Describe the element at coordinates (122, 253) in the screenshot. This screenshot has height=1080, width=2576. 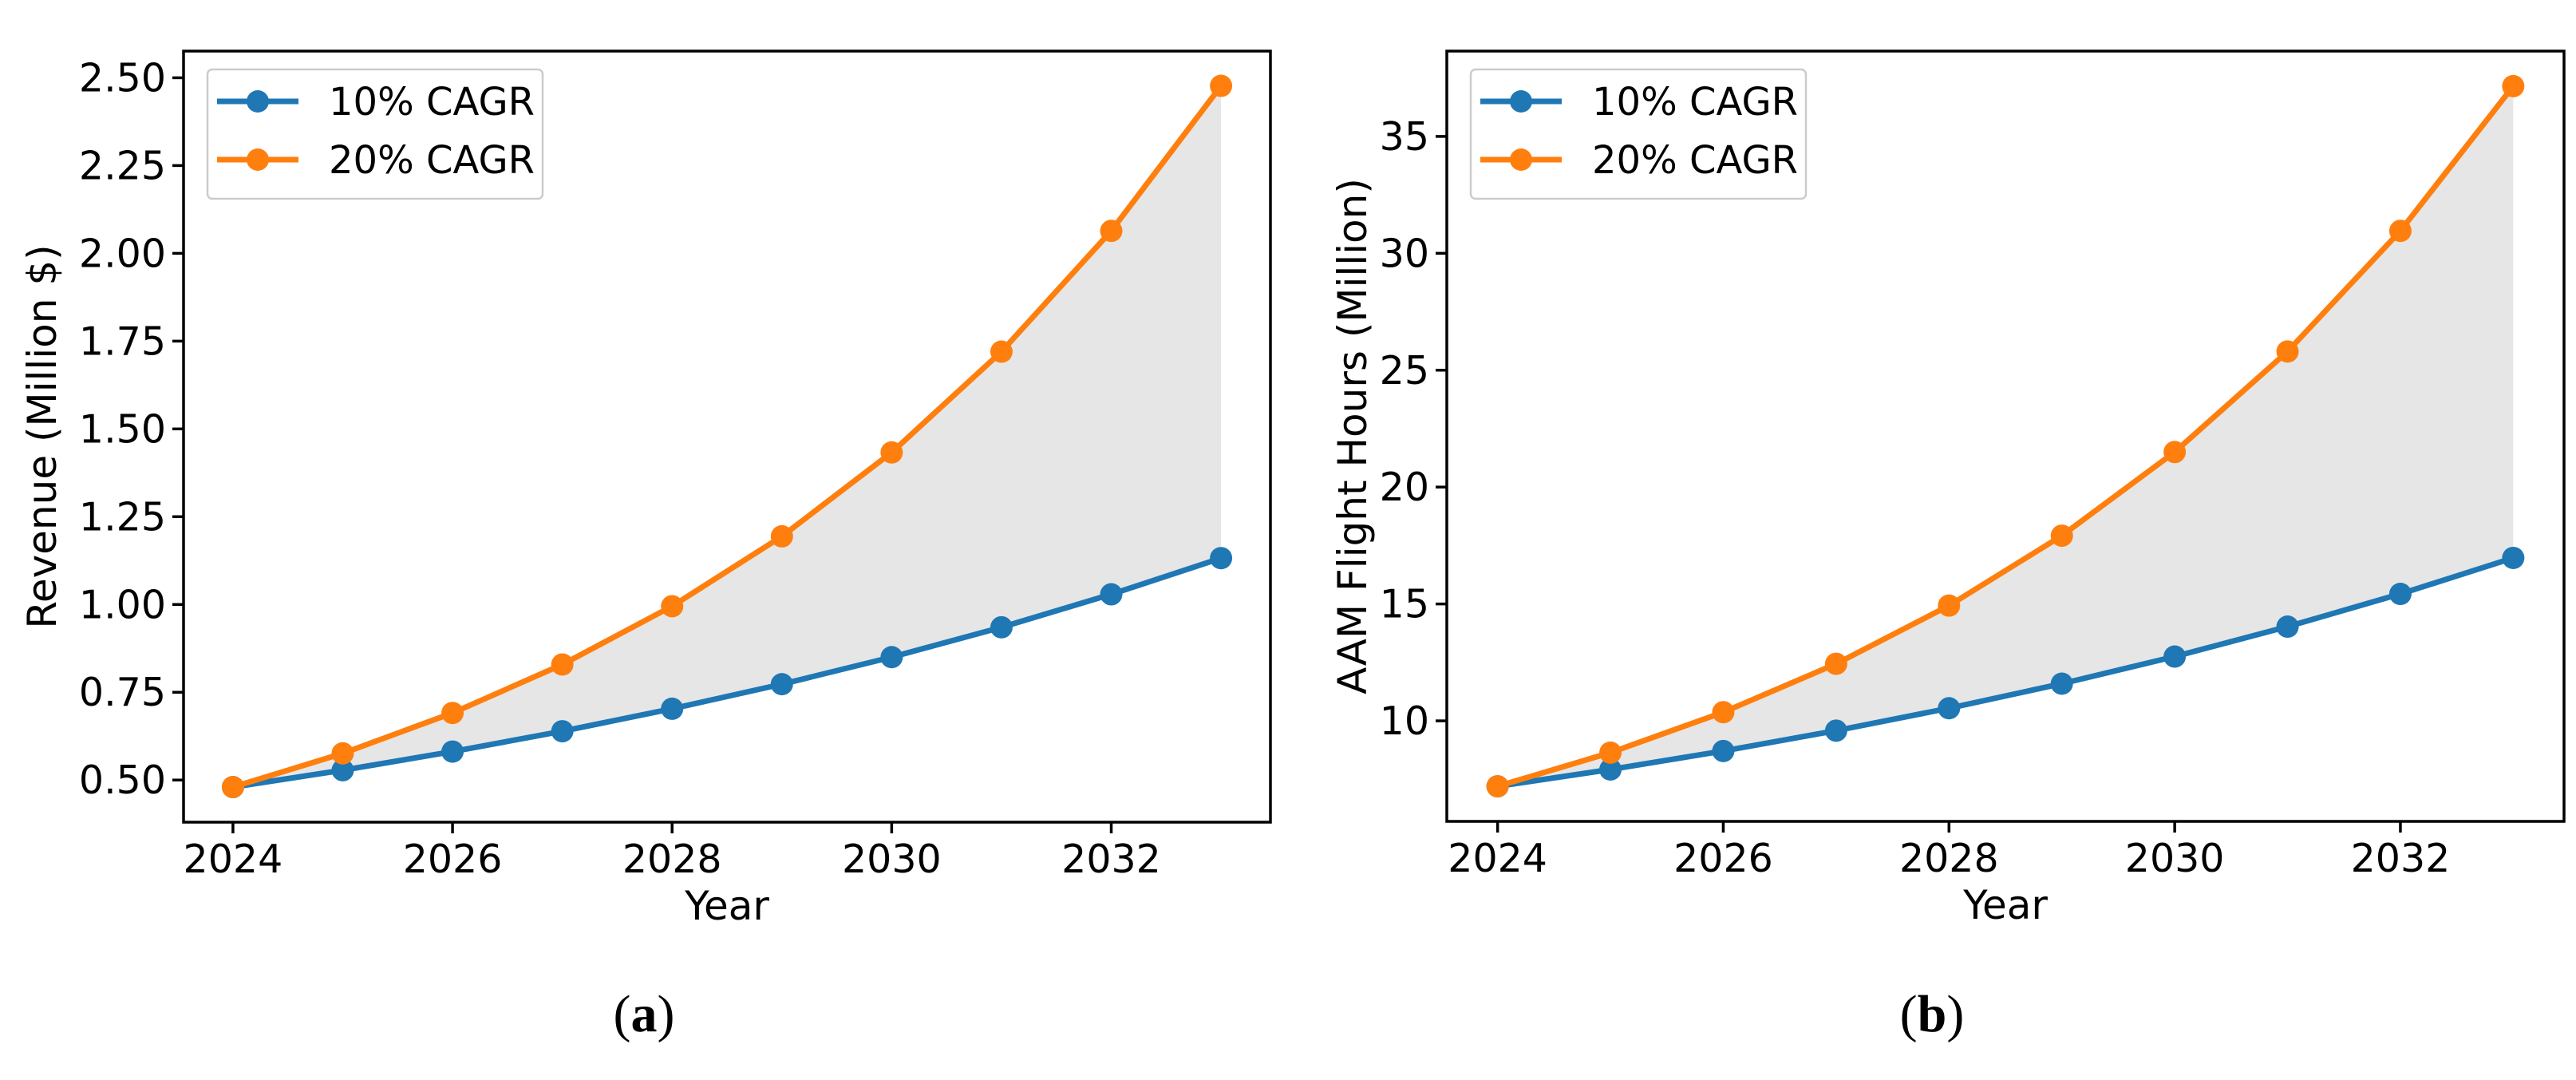
I see `y-tick-label: 2.00` at that location.